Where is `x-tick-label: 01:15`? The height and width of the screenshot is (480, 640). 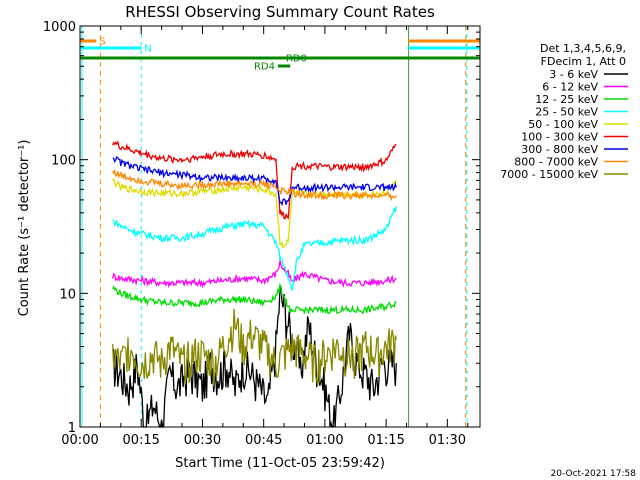
x-tick-label: 01:15 is located at coordinates (385, 440).